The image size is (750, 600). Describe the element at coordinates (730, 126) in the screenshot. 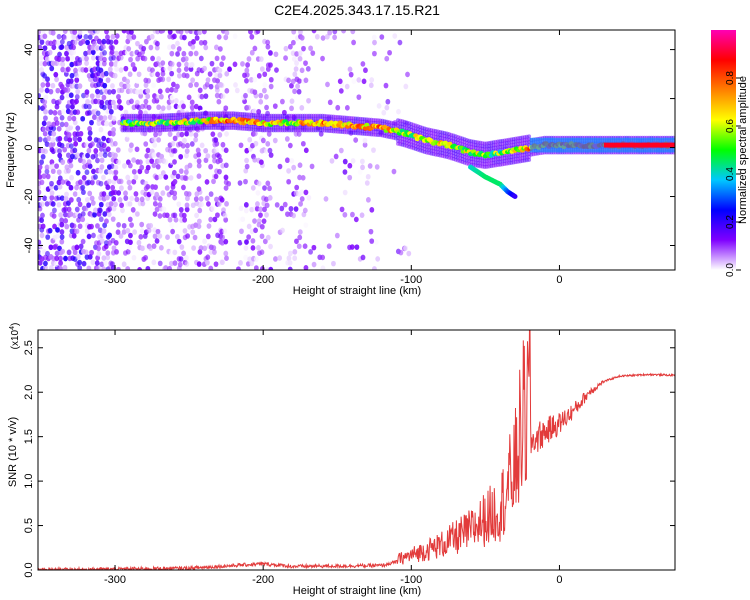

I see `colorbar-tick-label: 0.6` at that location.